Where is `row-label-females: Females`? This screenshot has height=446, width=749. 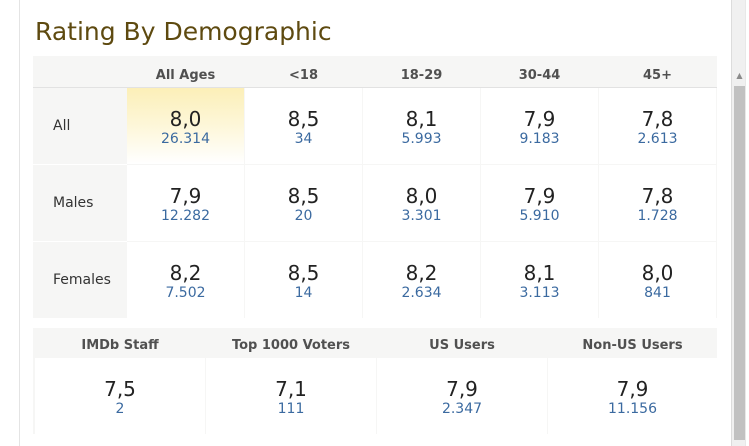 row-label-females: Females is located at coordinates (82, 280).